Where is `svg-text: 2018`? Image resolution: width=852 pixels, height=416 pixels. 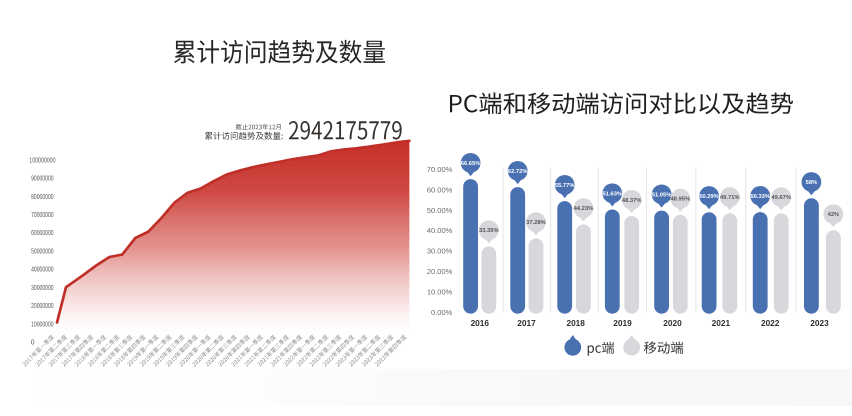
svg-text: 2018 is located at coordinates (575, 323).